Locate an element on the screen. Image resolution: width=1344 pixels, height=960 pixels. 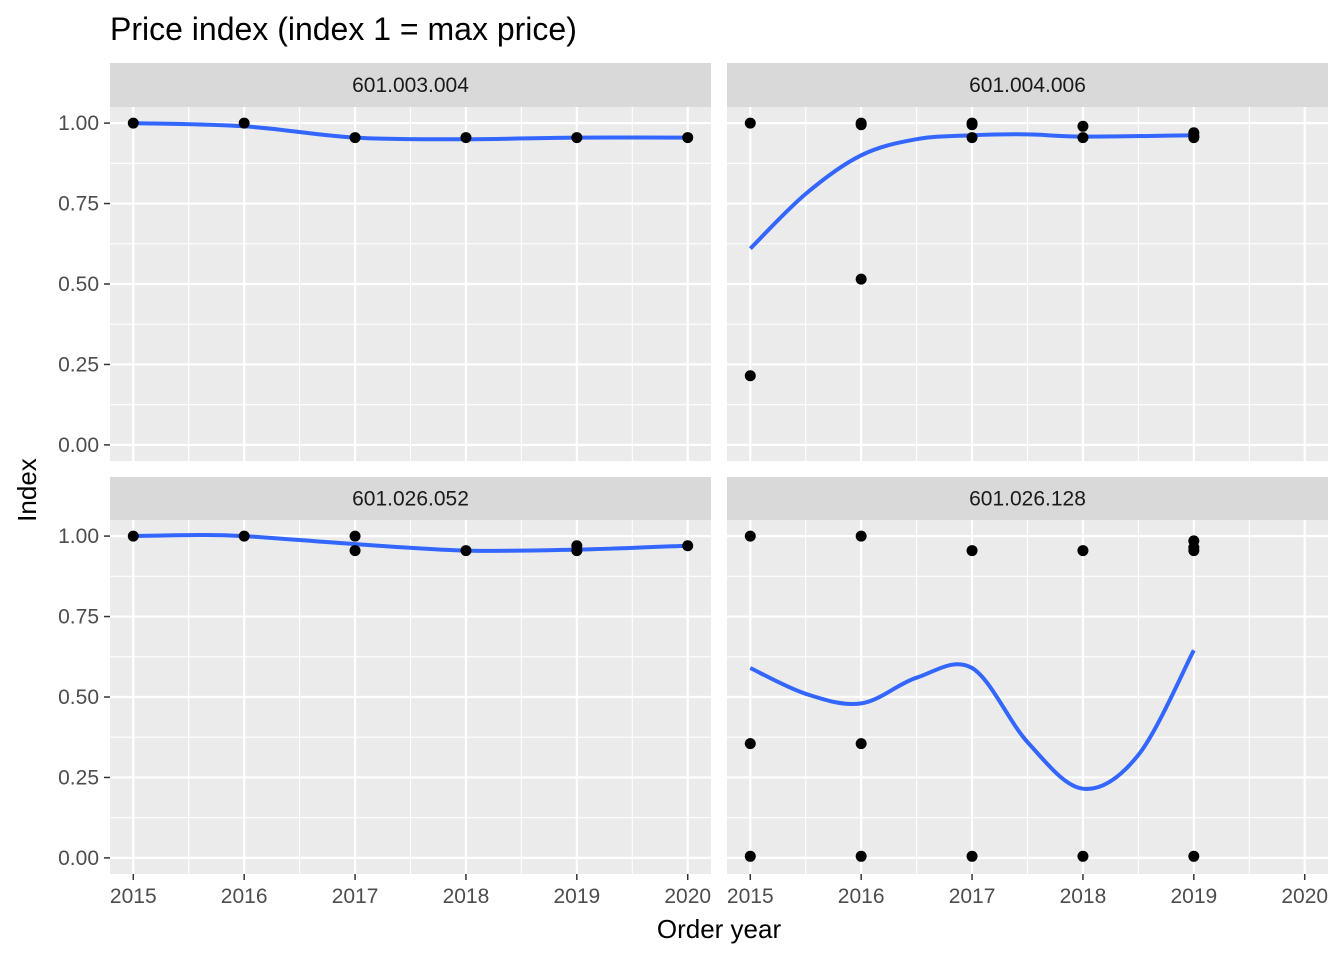
facet-strip-label: 601.004.006 is located at coordinates (1027, 85).